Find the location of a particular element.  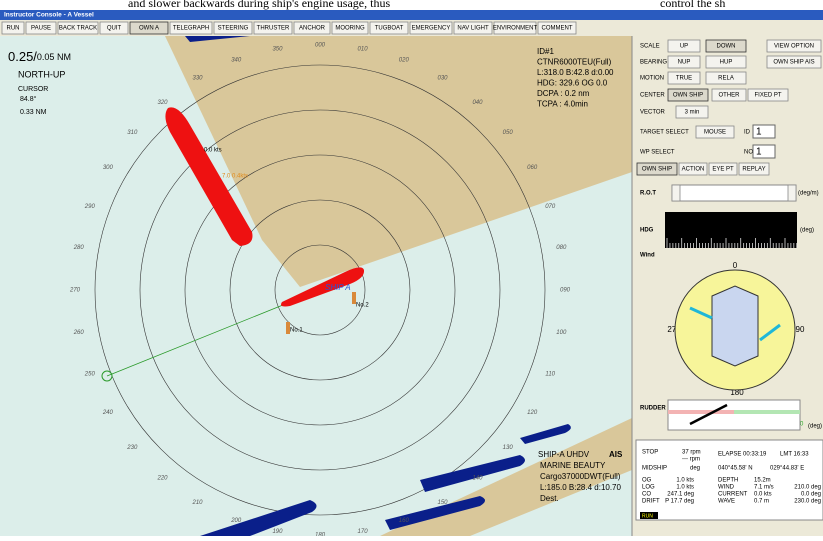

button-label: UP is located at coordinates (684, 47).